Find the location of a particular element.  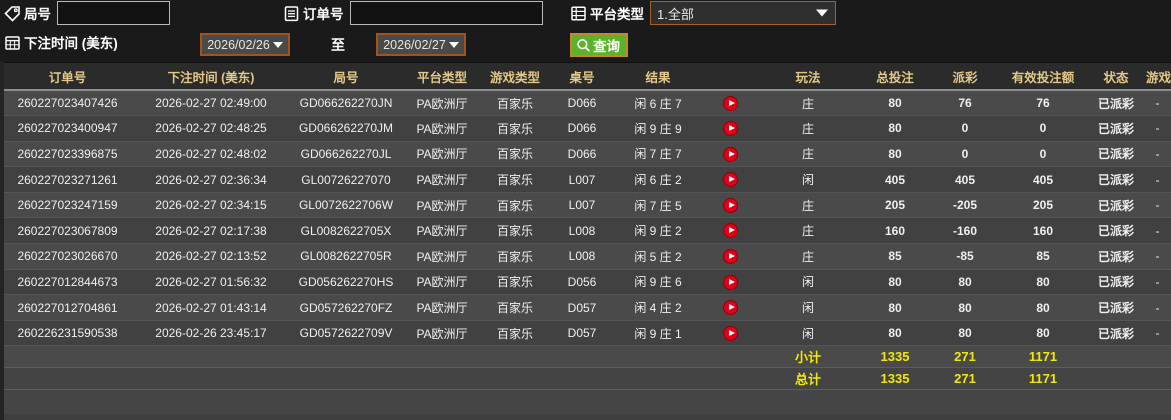

col-round-no: 局号 is located at coordinates (346, 77).